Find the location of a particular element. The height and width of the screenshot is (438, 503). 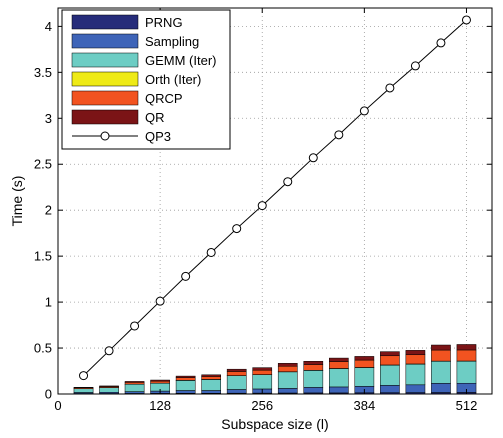

x-tick-label: 384 is located at coordinates (365, 405).